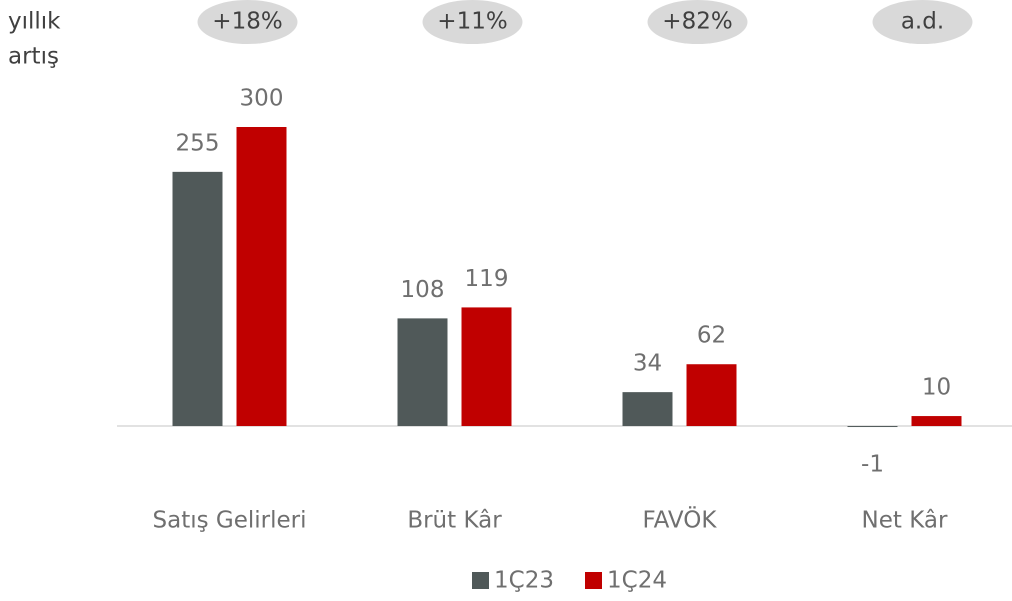 Image resolution: width=1012 pixels, height=601 pixels. What do you see at coordinates (872, 465) in the screenshot?
I see `value-label: -1` at bounding box center [872, 465].